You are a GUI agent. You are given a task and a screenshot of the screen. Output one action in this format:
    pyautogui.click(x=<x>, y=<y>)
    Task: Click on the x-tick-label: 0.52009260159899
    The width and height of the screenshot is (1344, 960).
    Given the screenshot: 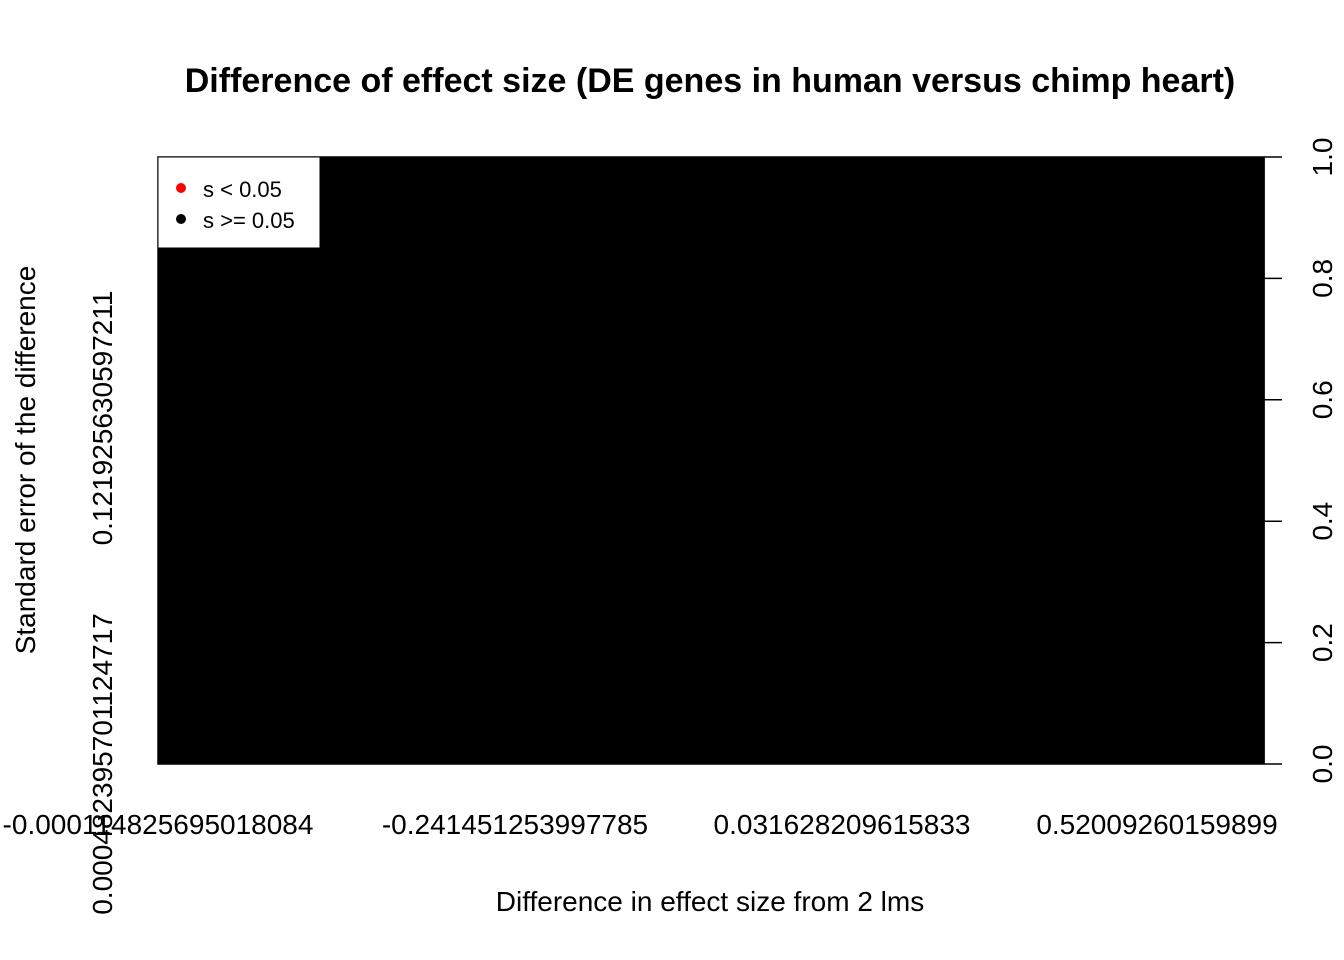 What is the action you would take?
    pyautogui.click(x=1156, y=824)
    